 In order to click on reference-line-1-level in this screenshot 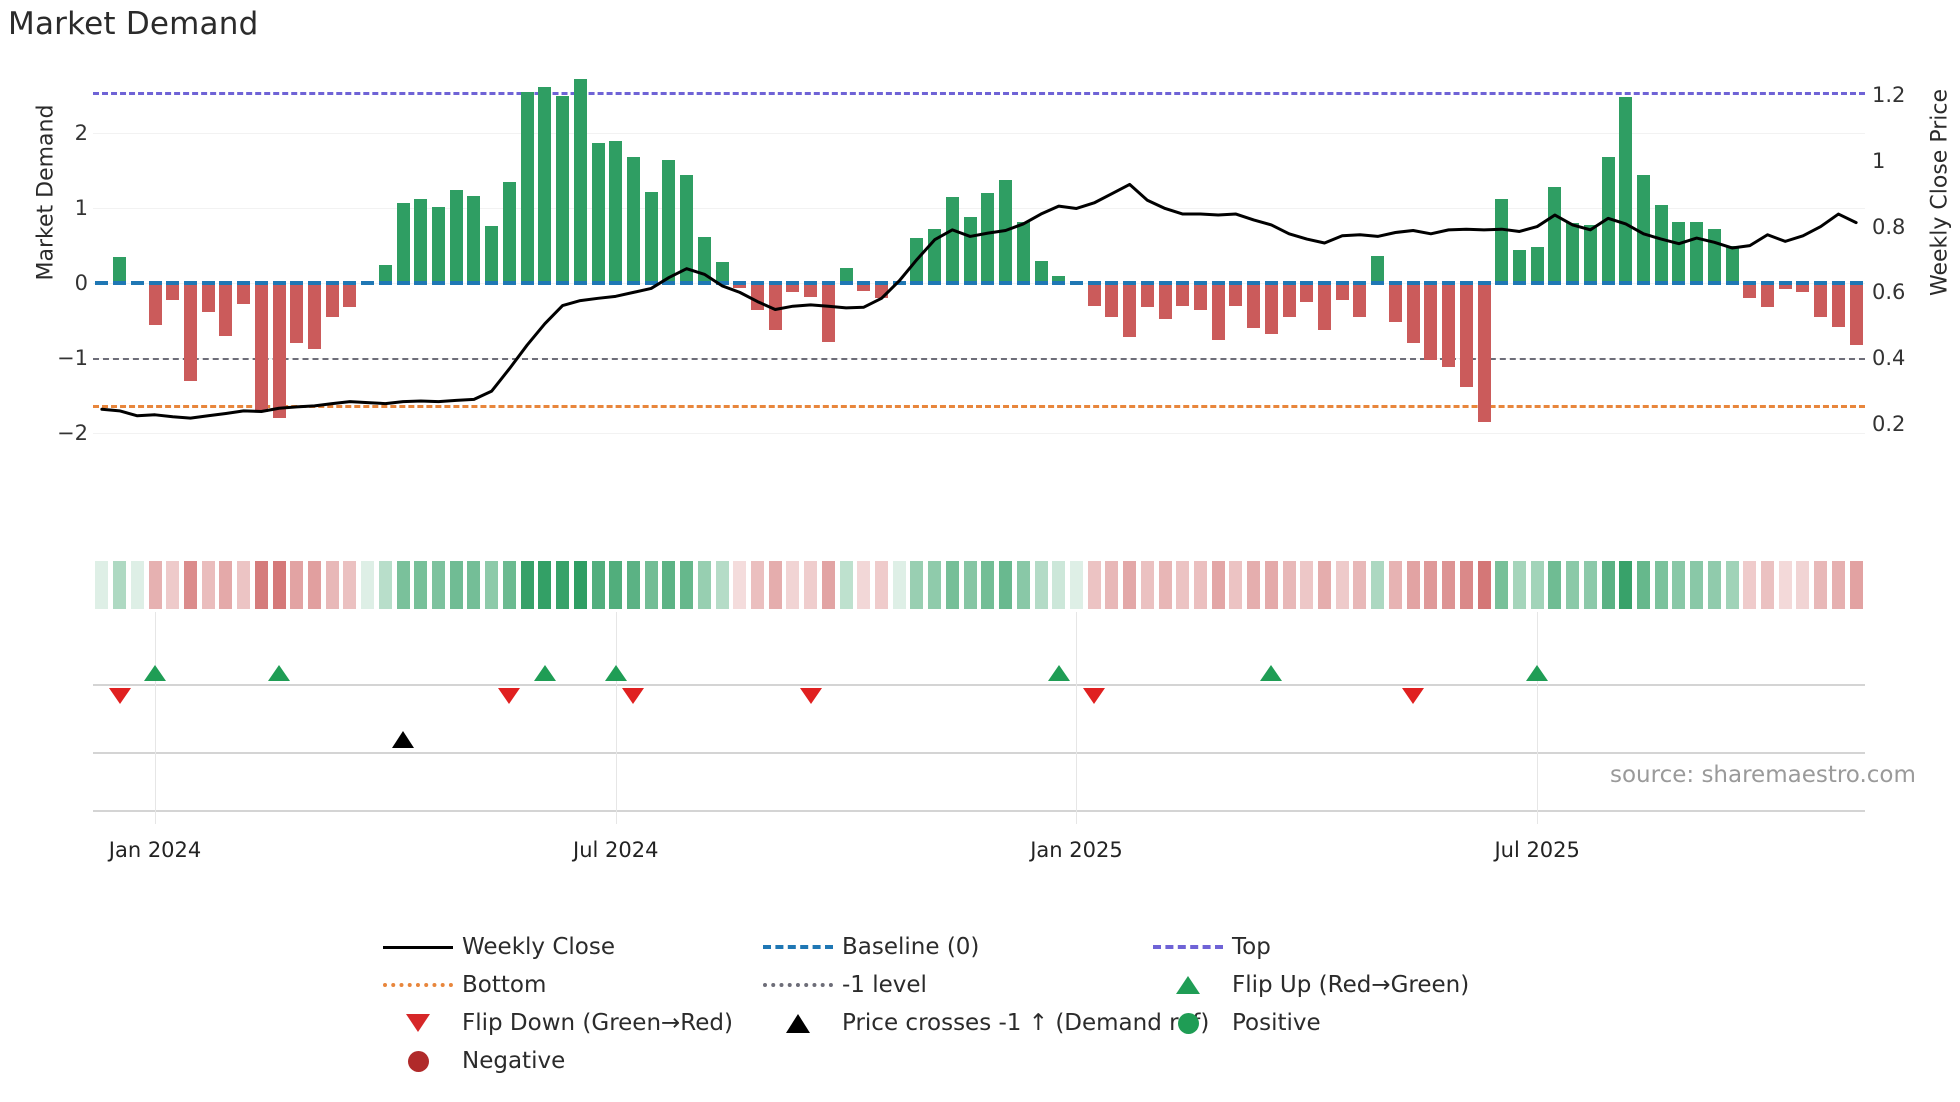, I will do `click(979, 359)`.